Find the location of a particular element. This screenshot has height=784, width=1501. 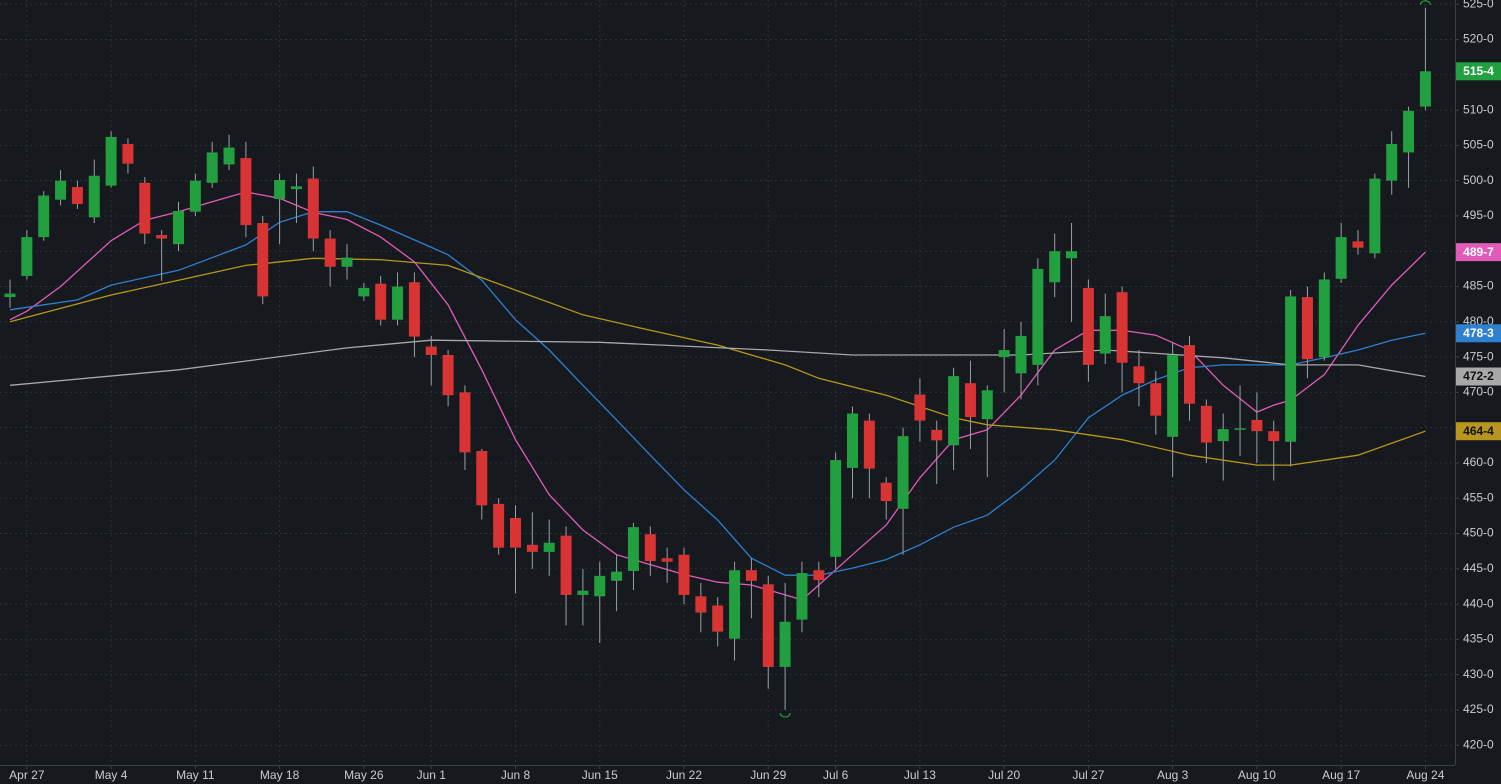

y-tick-label: 470-0 is located at coordinates (1478, 392).